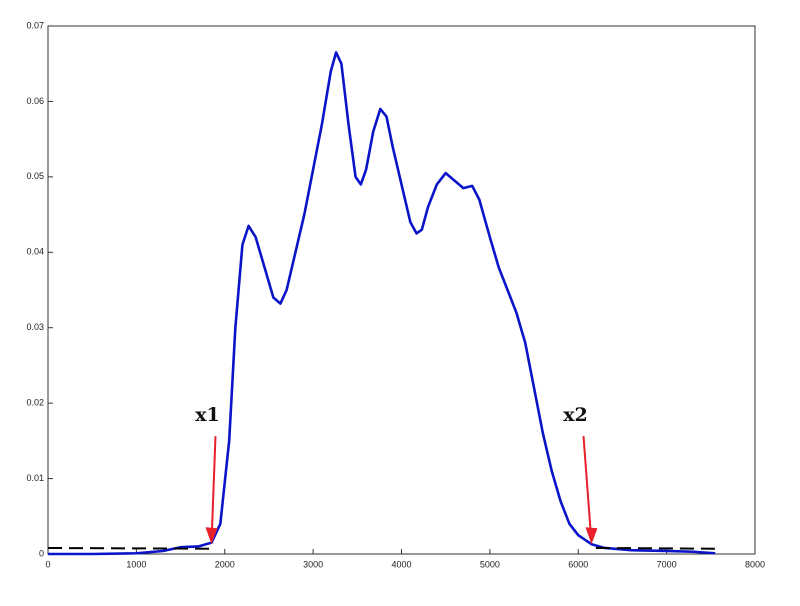 The width and height of the screenshot is (800, 606). What do you see at coordinates (667, 564) in the screenshot?
I see `x-tick-label: 7000` at bounding box center [667, 564].